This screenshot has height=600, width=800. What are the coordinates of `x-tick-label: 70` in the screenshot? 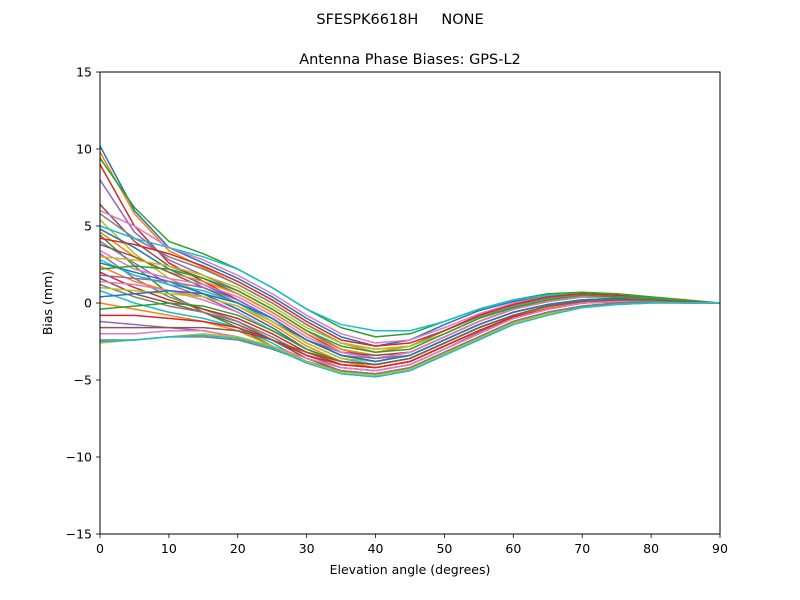 It's located at (582, 548).